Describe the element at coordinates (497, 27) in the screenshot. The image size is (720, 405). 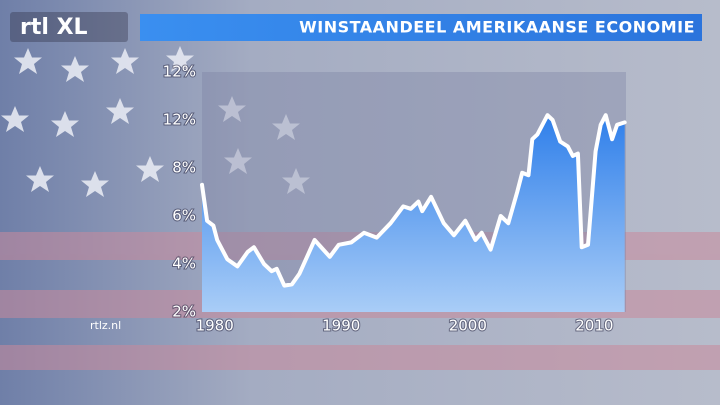
I see `chart-title: WINSTAANDEEL AMERIKAANSE ECONOMIE` at that location.